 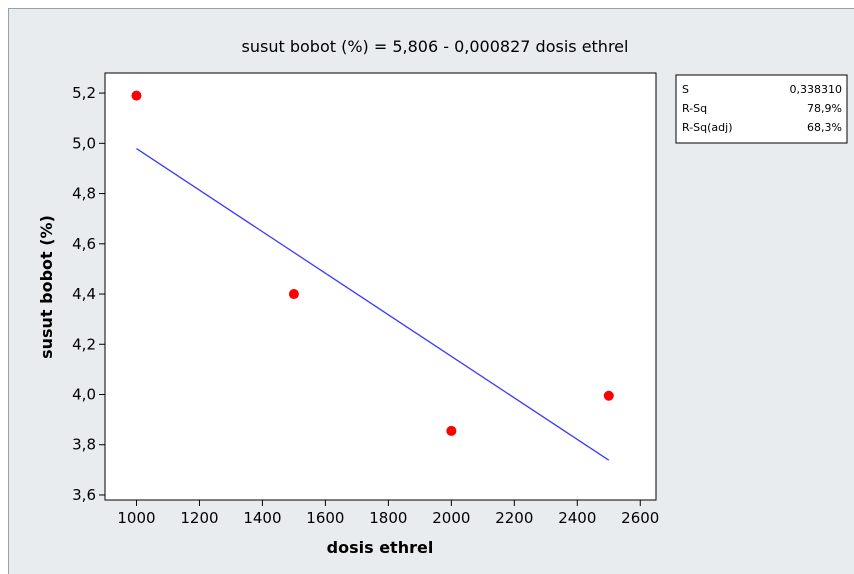 I want to click on x-tick-label: 2400, so click(x=577, y=518).